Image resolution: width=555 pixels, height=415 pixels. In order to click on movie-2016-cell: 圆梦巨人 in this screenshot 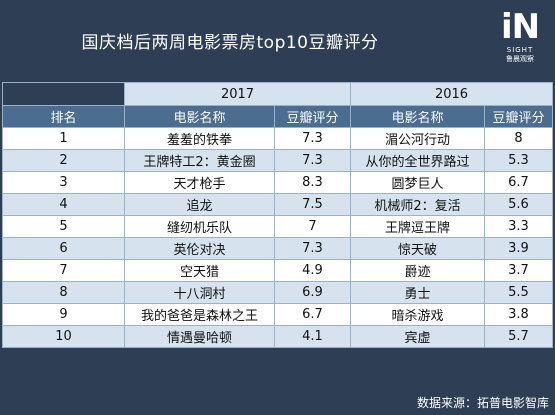, I will do `click(417, 182)`.